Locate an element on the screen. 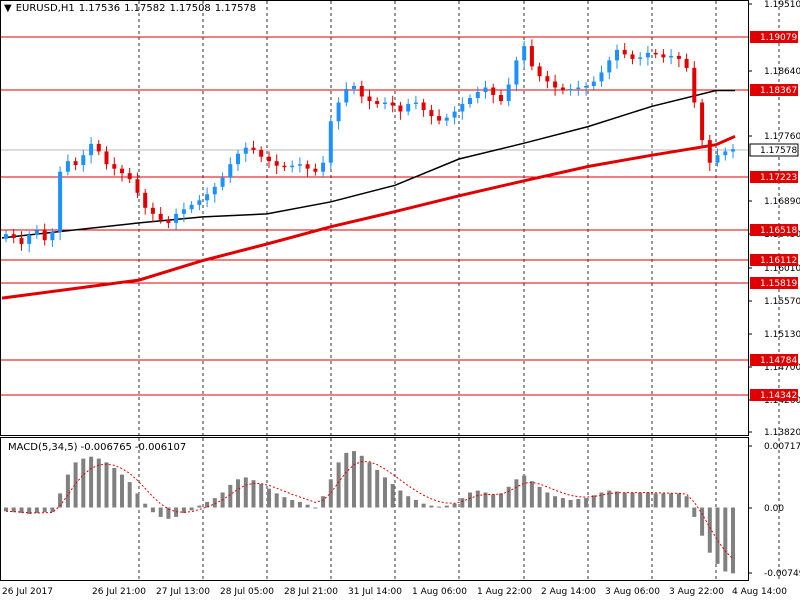 This screenshot has height=604, width=800. y-tick-label: 1.14700 is located at coordinates (782, 368).